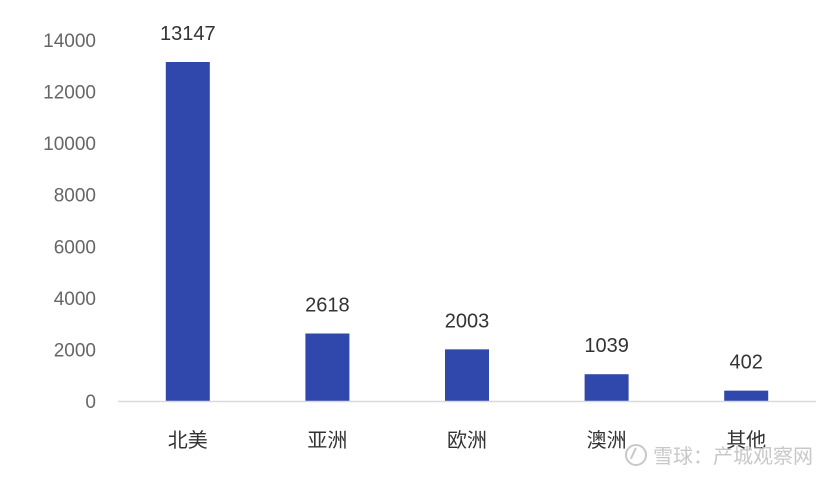  Describe the element at coordinates (69, 222) in the screenshot. I see `y-axis-ticks: 0 2000 4000 6000 8000 10000 12000 14000` at that location.